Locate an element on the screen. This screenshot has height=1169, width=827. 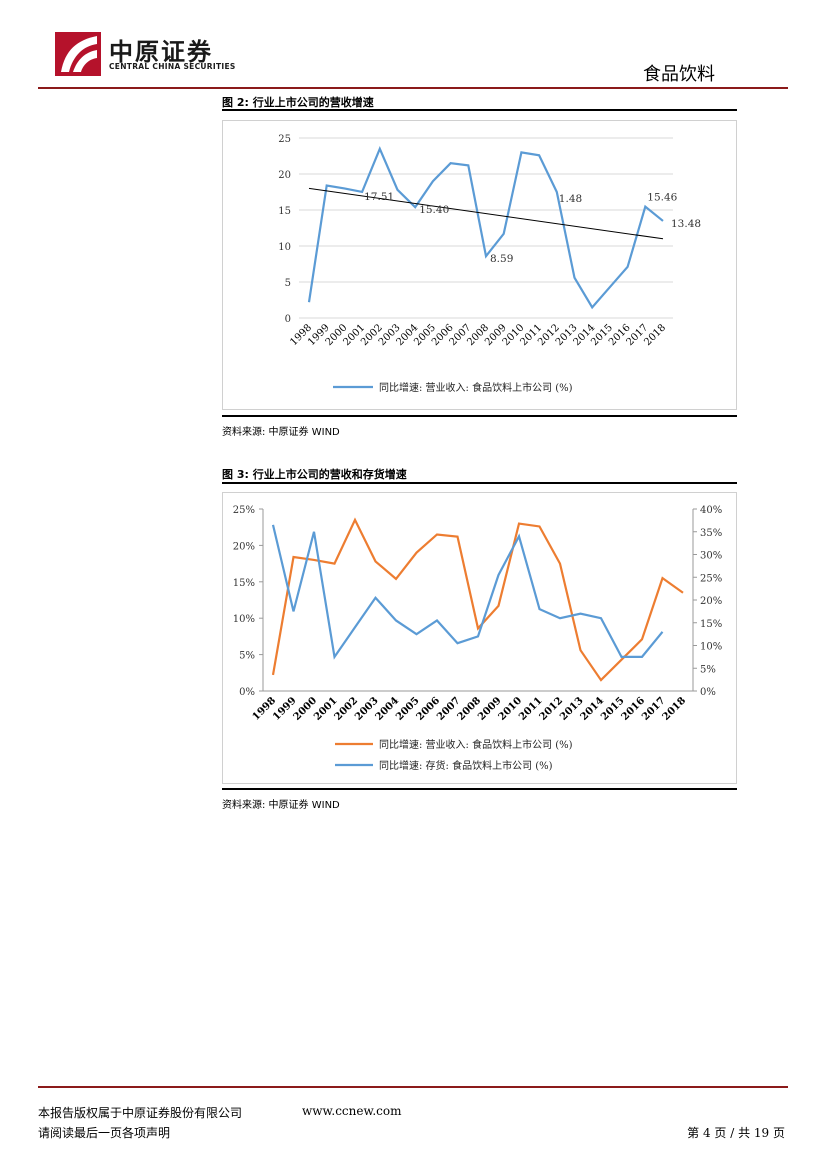
y-tick-label: 0 is located at coordinates (288, 319).